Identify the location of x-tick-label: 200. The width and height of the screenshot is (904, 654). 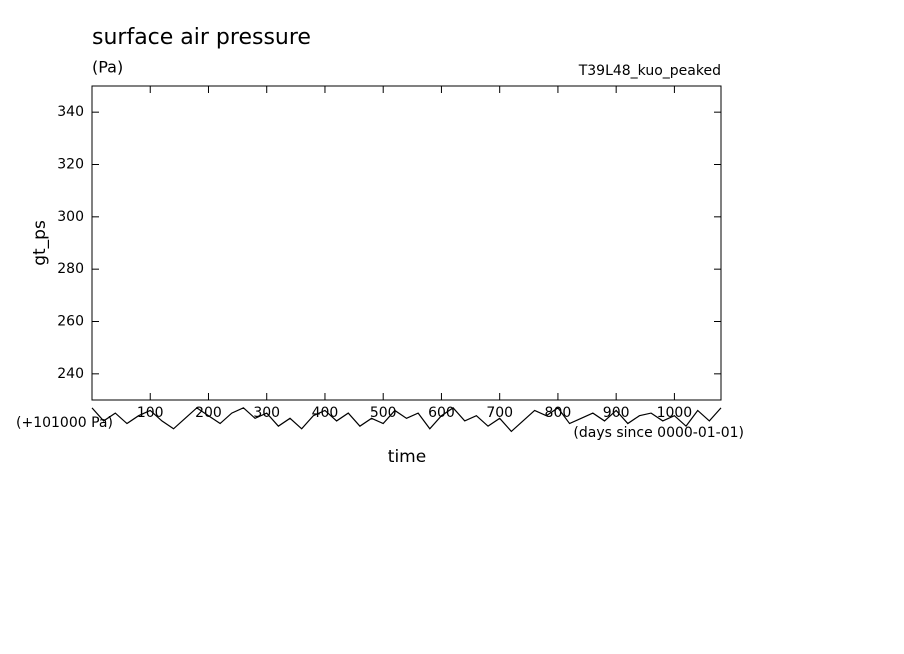
(208, 413).